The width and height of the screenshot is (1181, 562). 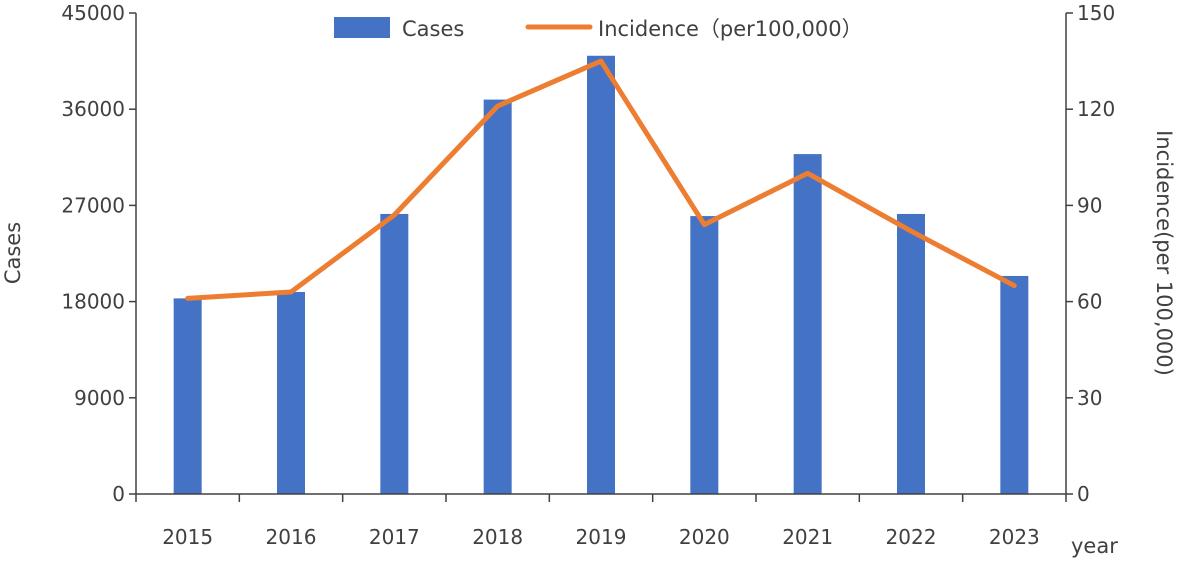 What do you see at coordinates (601, 521) in the screenshot?
I see `x-ticks-group: 2015 2016 2017 2018 2019 2020 2021 2022 2023` at bounding box center [601, 521].